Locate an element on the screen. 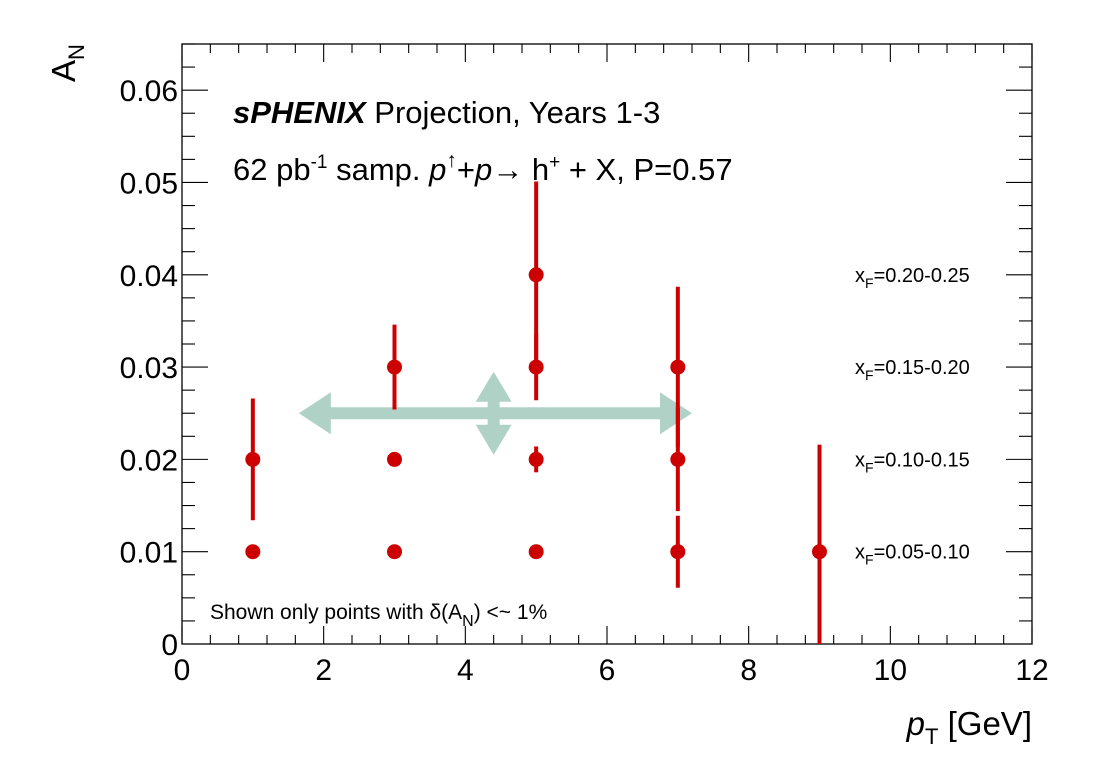  subtitle-reaction-arrow: → is located at coordinates (507, 169).